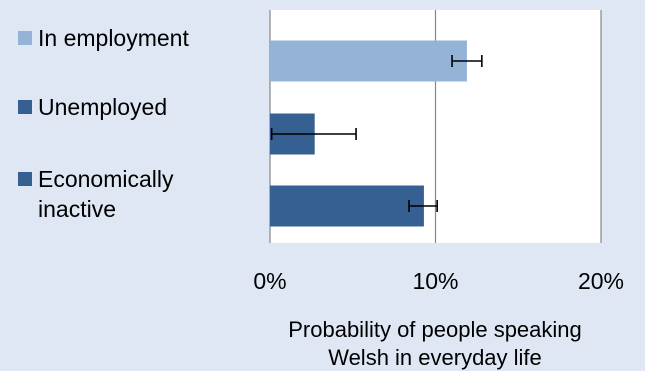  Describe the element at coordinates (376, 133) in the screenshot. I see `error-bars` at that location.